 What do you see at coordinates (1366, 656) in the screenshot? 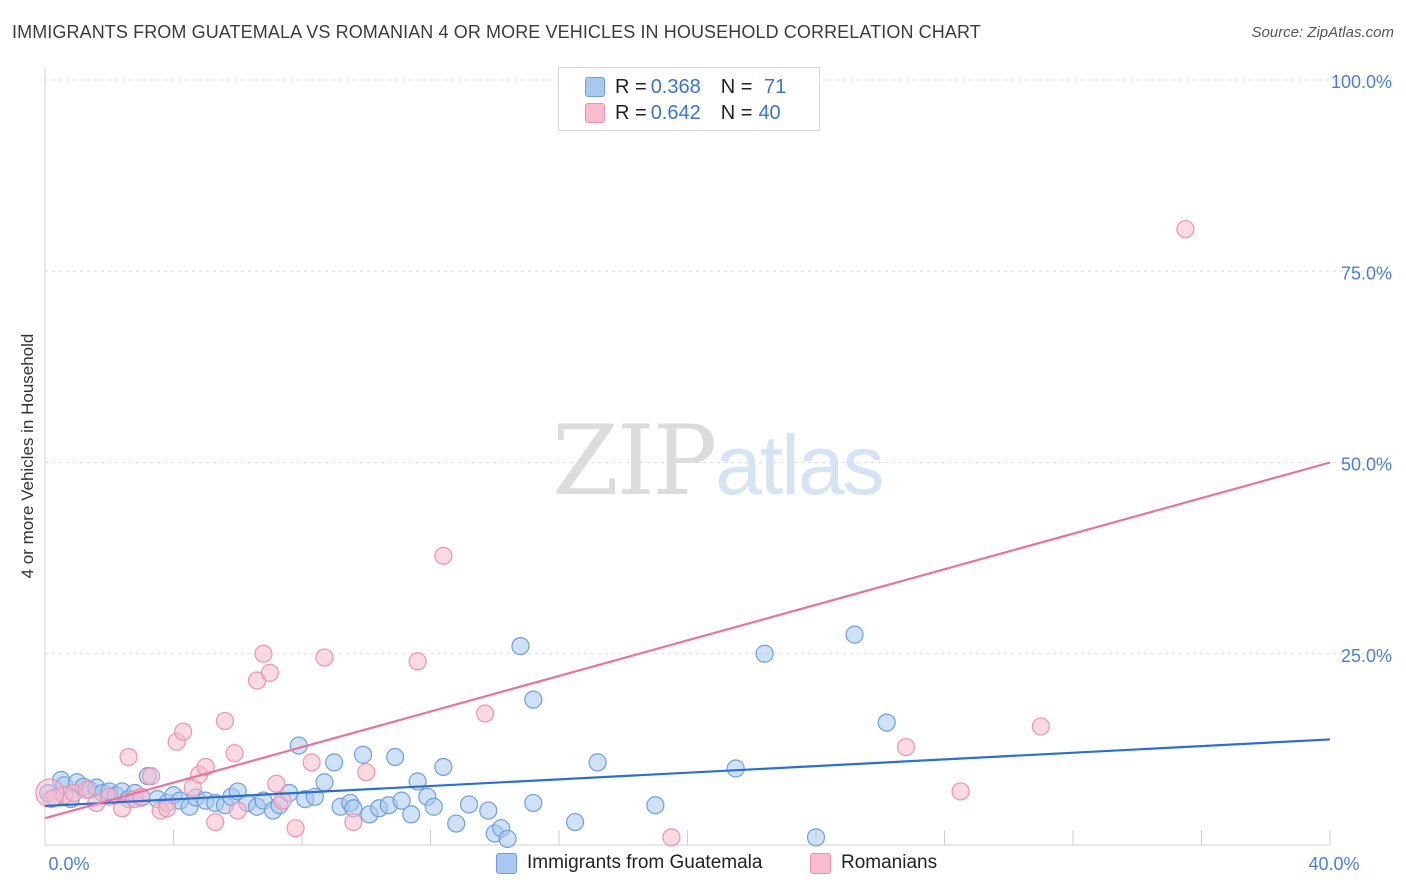
I see `y-tick-label: 25.0%` at bounding box center [1366, 656].